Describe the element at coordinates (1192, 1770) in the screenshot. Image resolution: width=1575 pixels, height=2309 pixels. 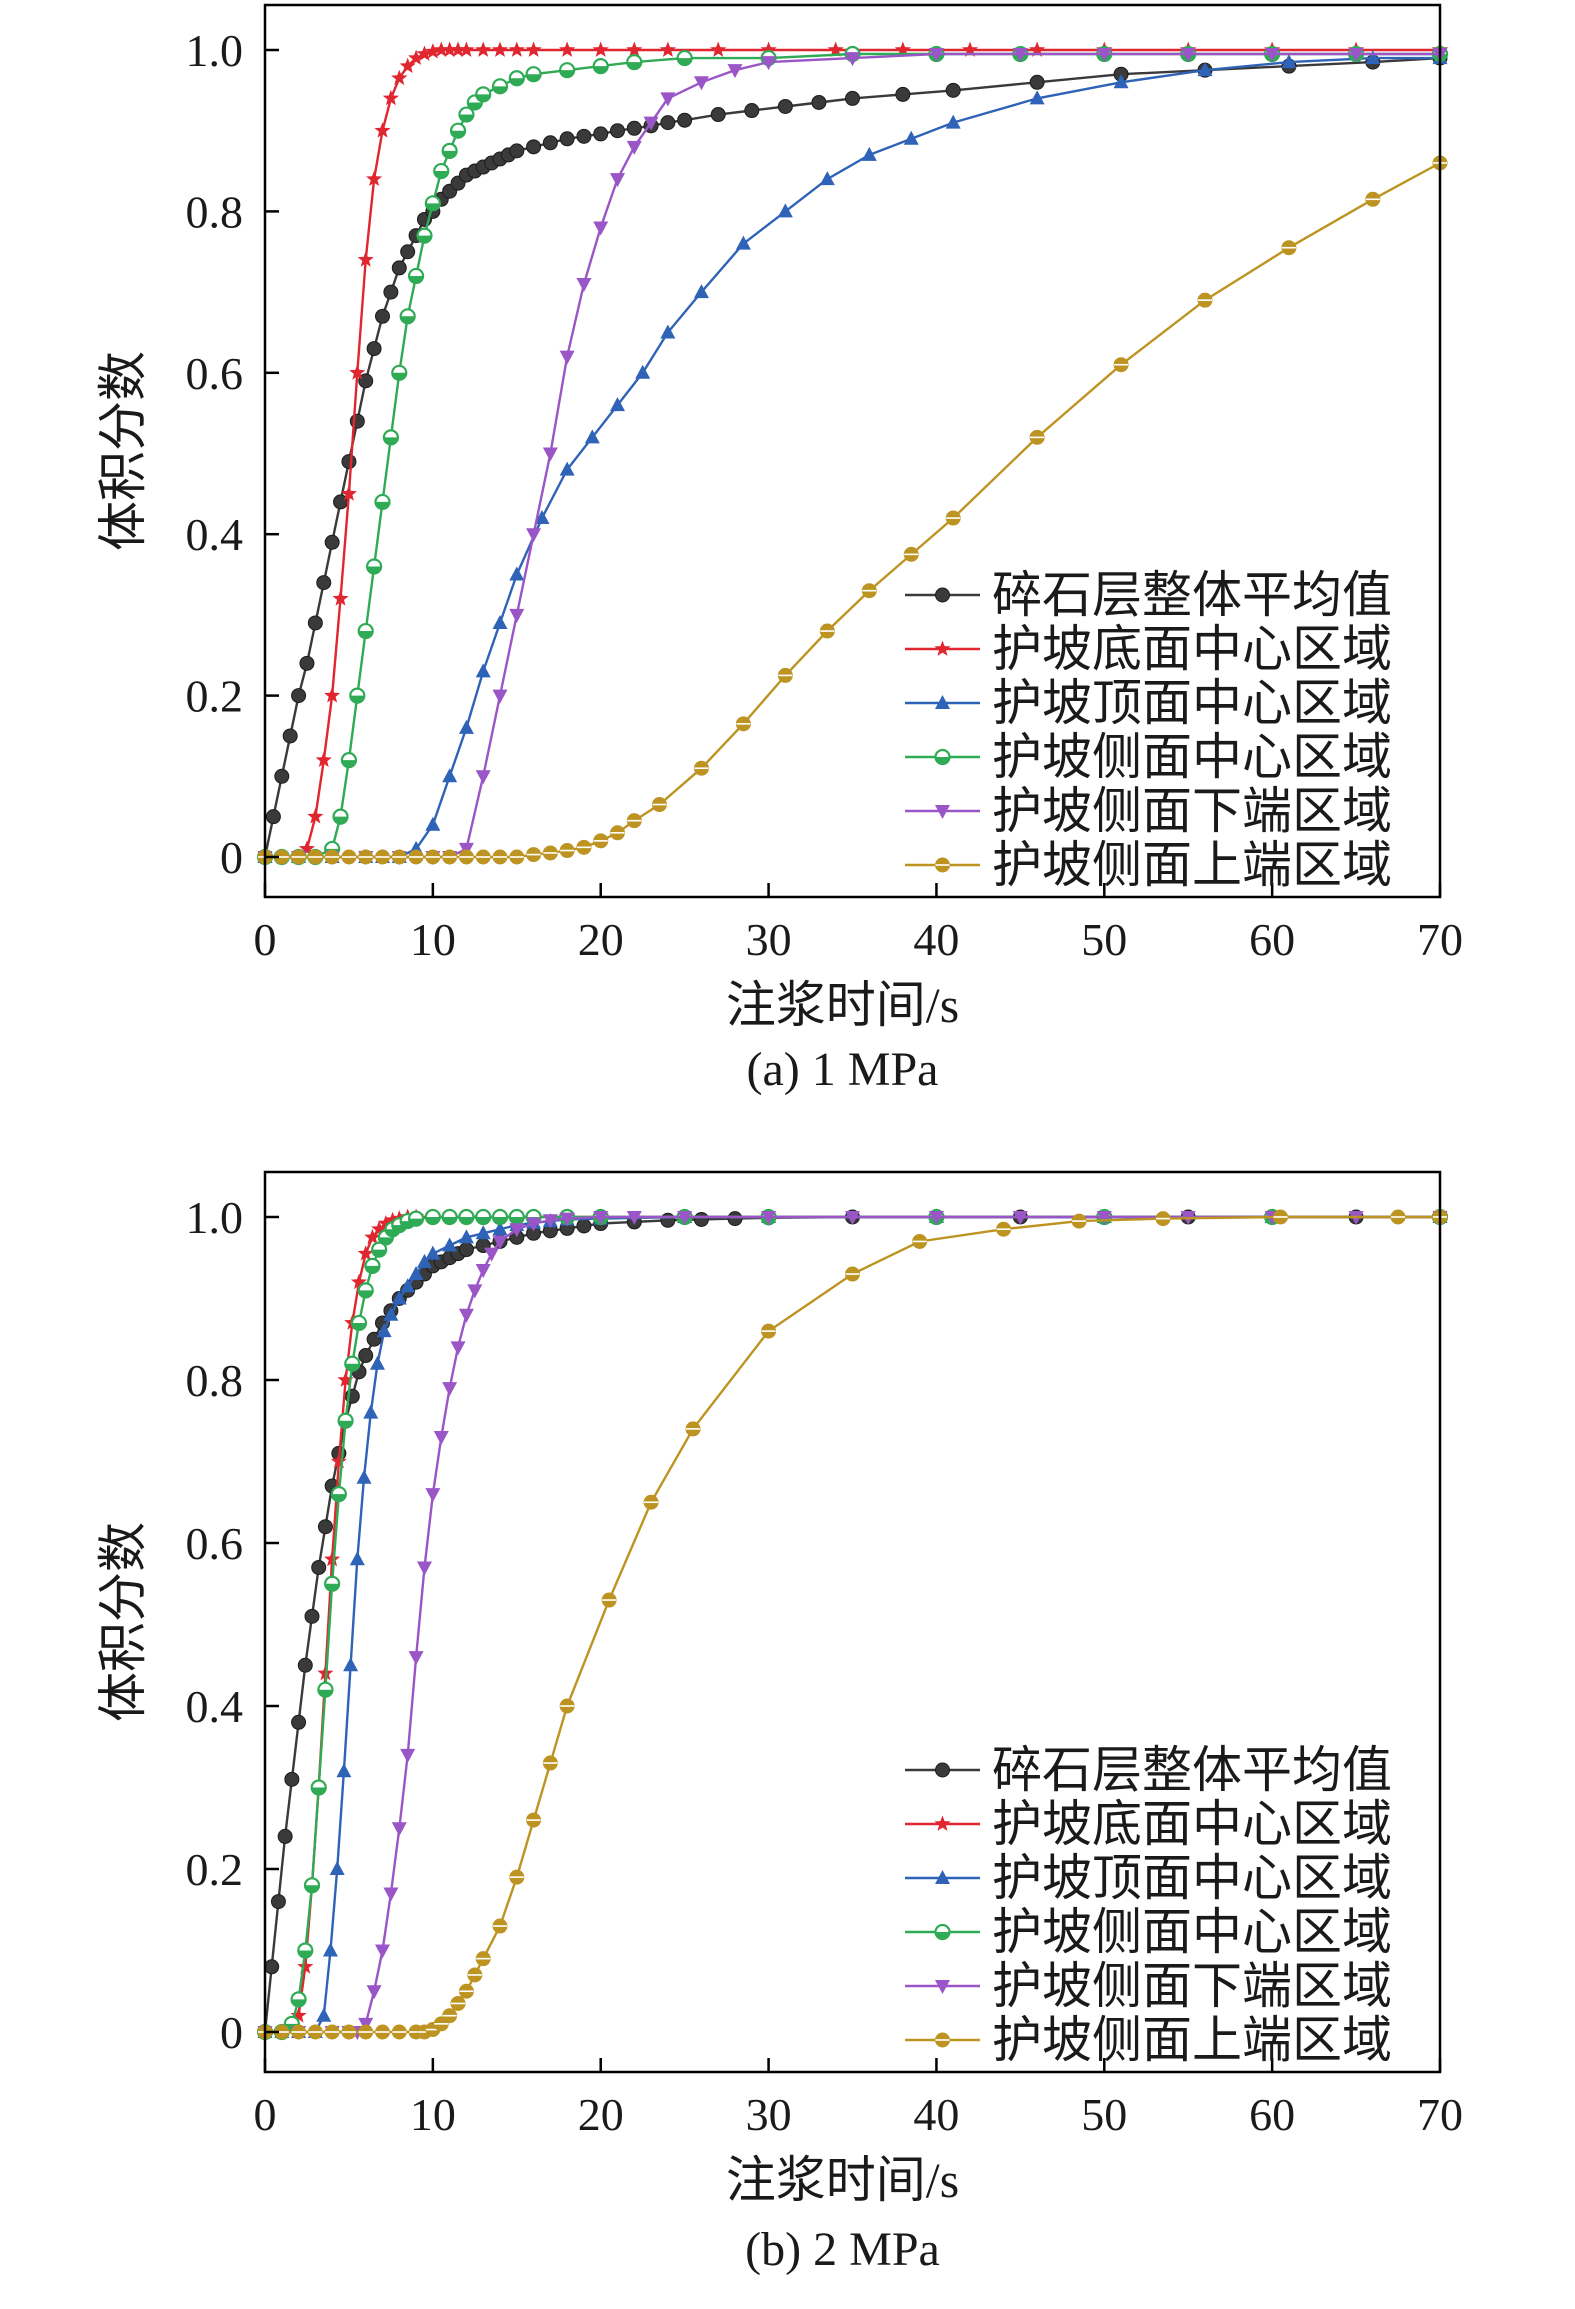
I see `legend-label: 碎石层整体平均值` at that location.